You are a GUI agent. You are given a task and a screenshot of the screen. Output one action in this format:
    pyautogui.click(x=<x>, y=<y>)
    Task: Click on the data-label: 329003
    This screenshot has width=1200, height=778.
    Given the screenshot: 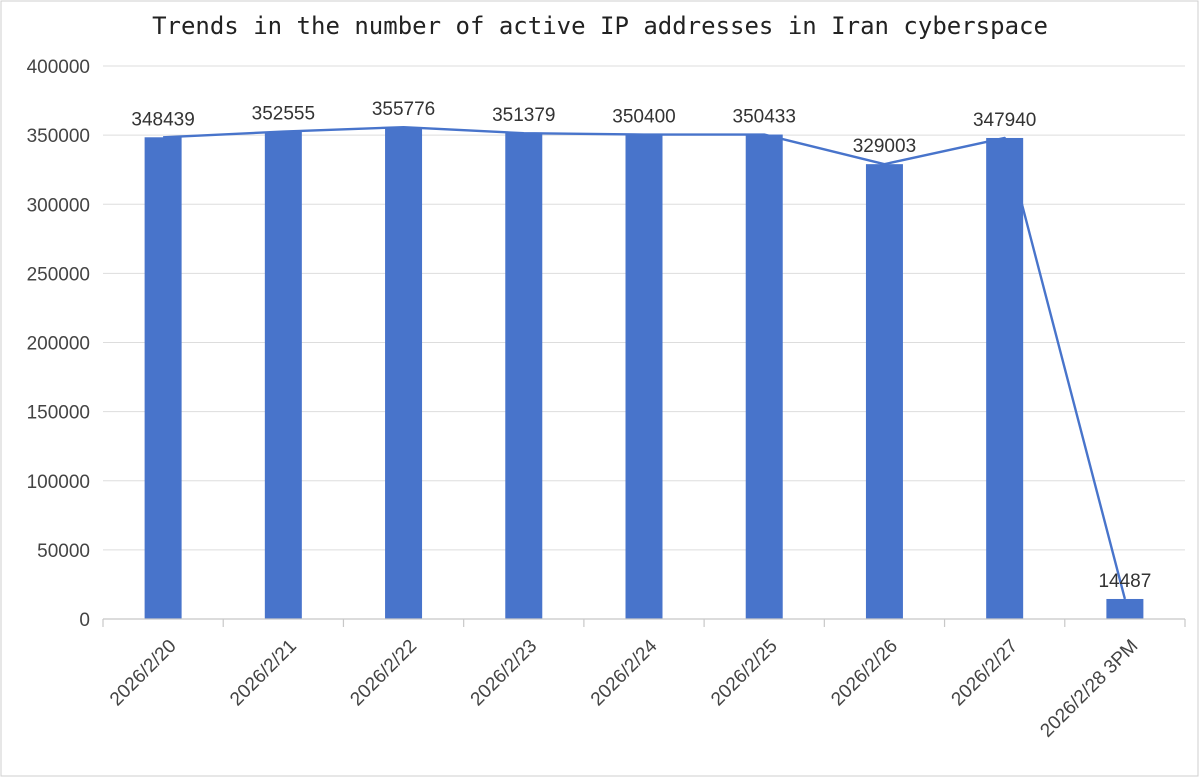 What is the action you would take?
    pyautogui.click(x=884, y=146)
    